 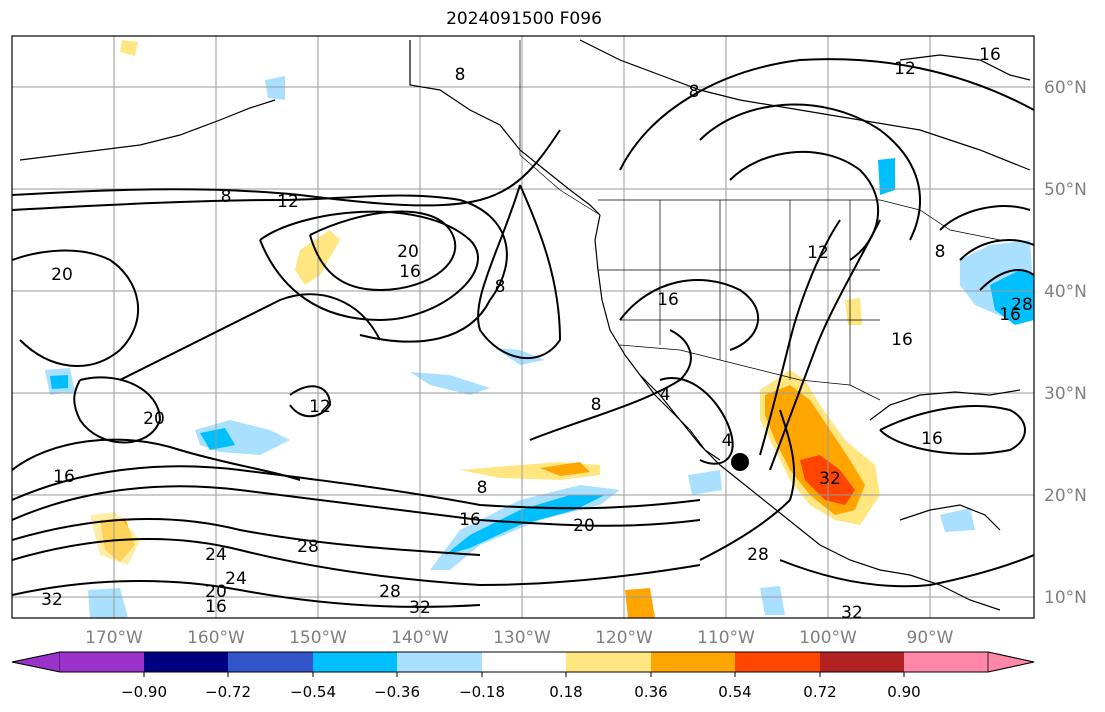 I want to click on contour-16-band, so click(x=356, y=487).